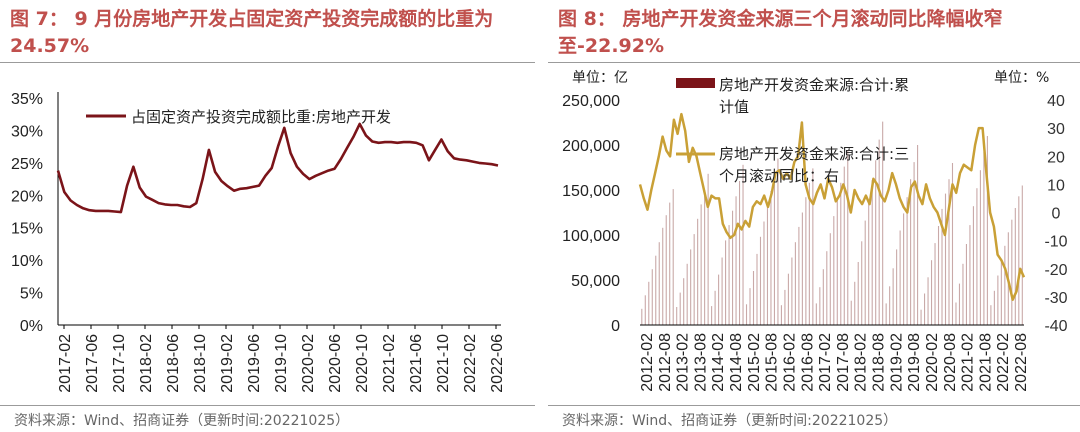 This screenshot has height=432, width=1080. I want to click on left-x-tick-label: 2022-02, so click(470, 363).